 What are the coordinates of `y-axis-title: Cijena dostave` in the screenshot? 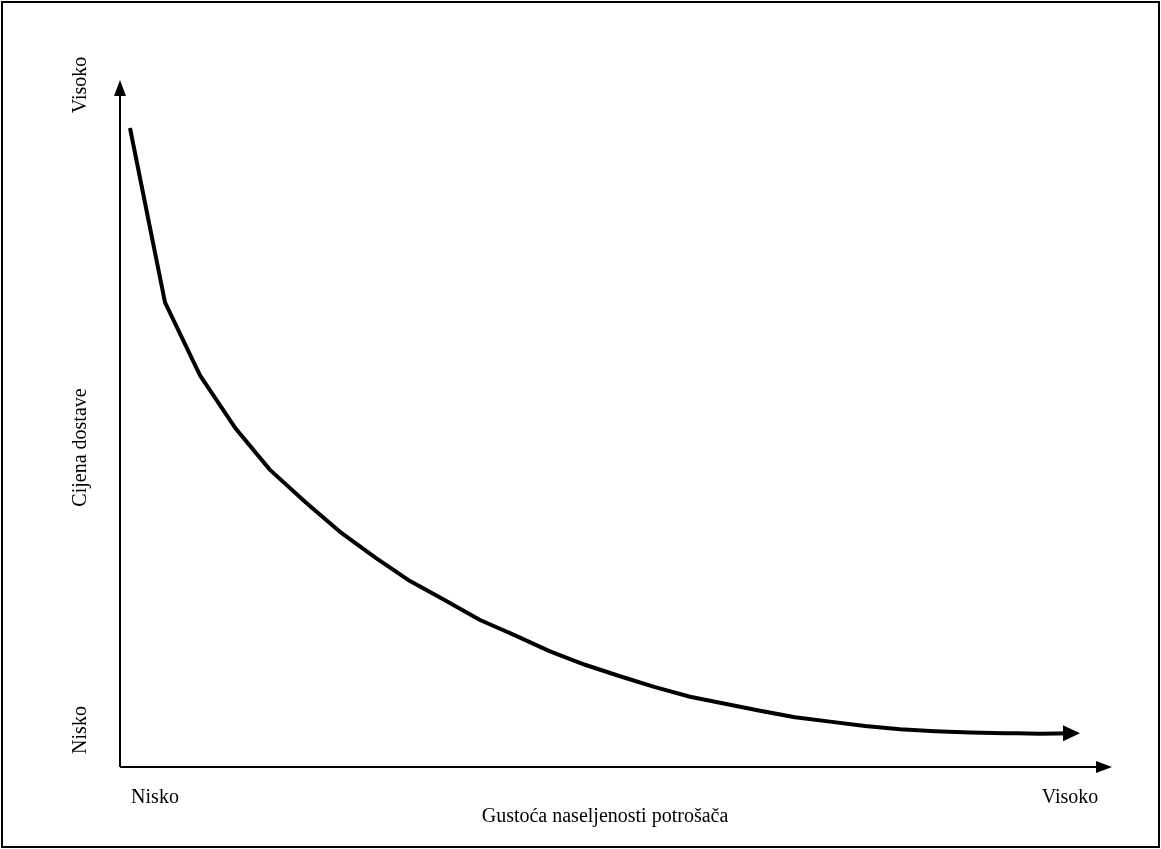 It's located at (79, 447).